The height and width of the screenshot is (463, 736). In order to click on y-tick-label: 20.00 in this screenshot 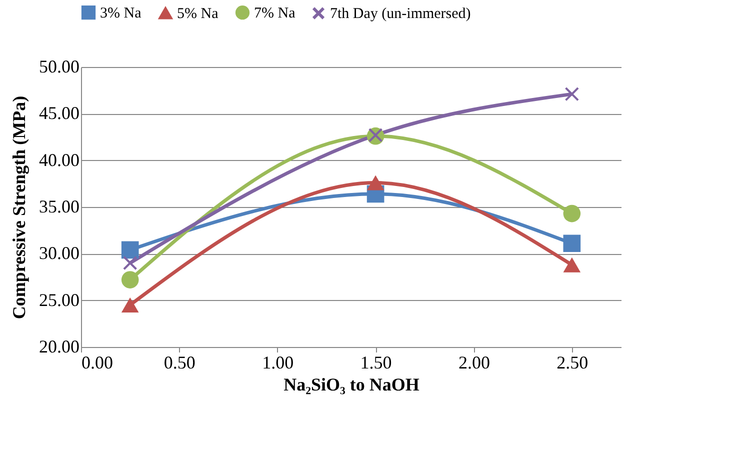, I will do `click(59, 346)`.